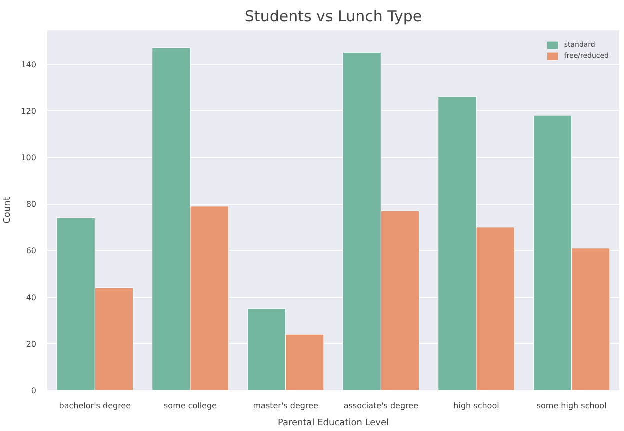 The width and height of the screenshot is (624, 431). I want to click on y-tick-label: 80, so click(31, 205).